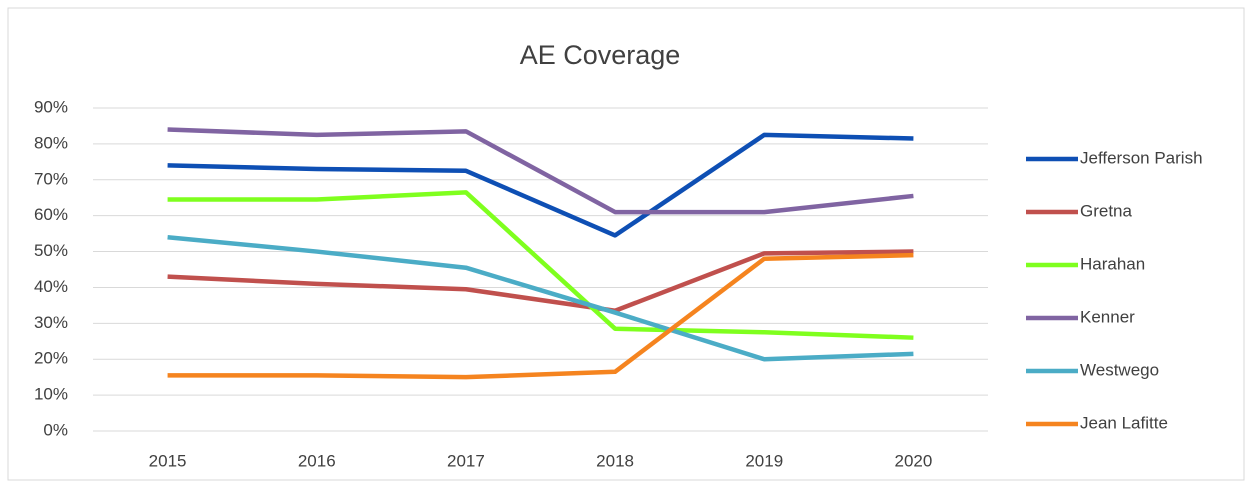  Describe the element at coordinates (615, 460) in the screenshot. I see `x-tick-label: 2018` at that location.